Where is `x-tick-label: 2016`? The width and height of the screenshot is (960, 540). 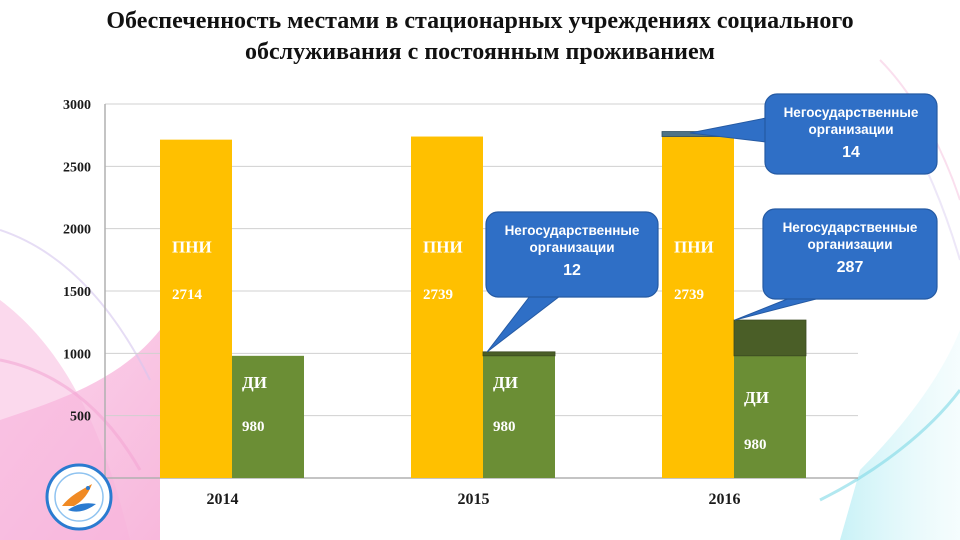
x-tick-label: 2016 is located at coordinates (725, 499).